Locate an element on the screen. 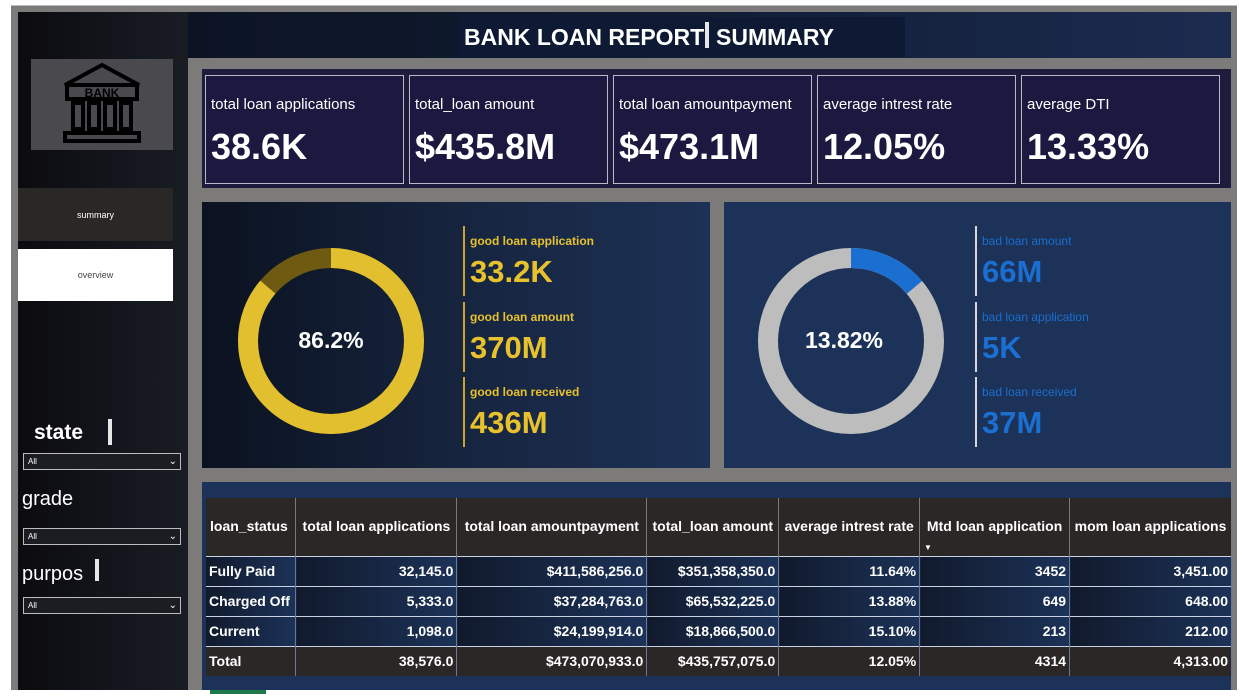  table-cell: 648.00 is located at coordinates (1150, 600).